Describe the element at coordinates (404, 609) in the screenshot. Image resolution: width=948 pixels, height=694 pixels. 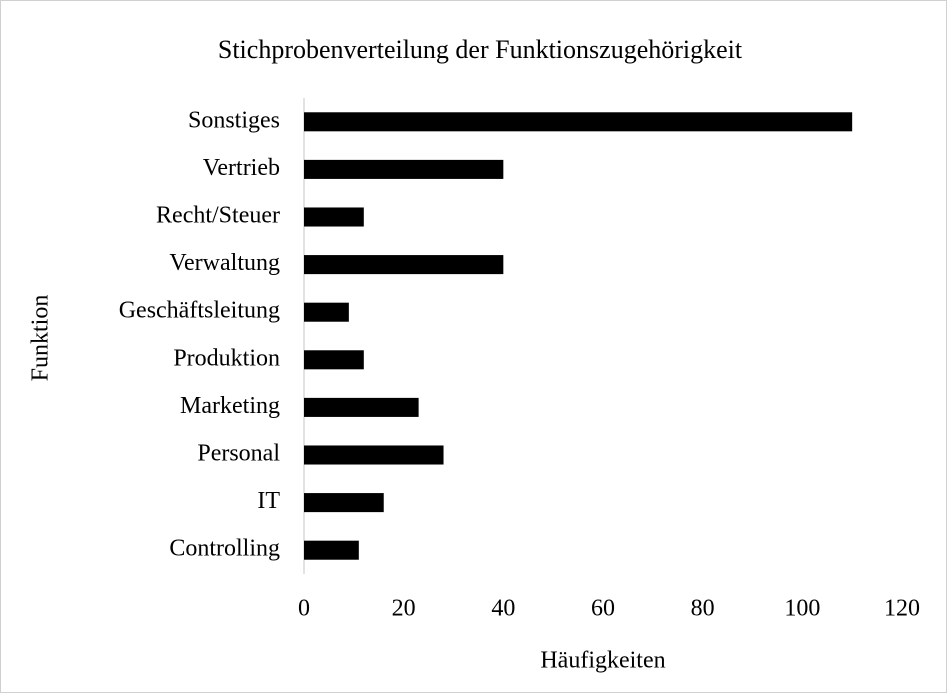
I see `x-tick-label: 20` at that location.